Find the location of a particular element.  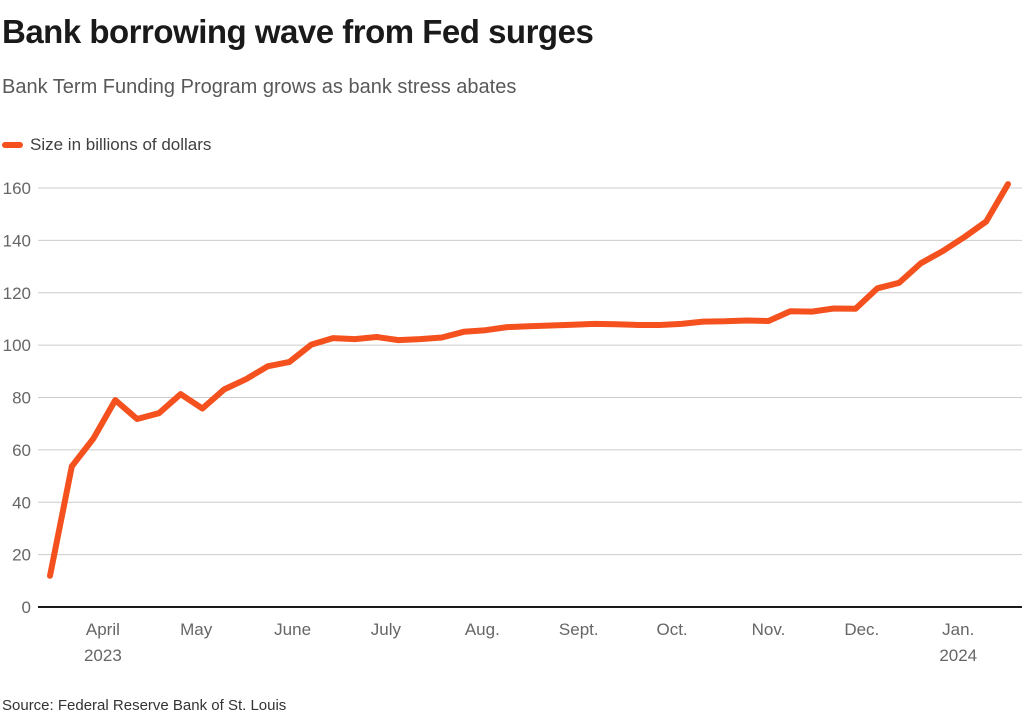

x-axis-tick-label: Dec. is located at coordinates (861, 629).